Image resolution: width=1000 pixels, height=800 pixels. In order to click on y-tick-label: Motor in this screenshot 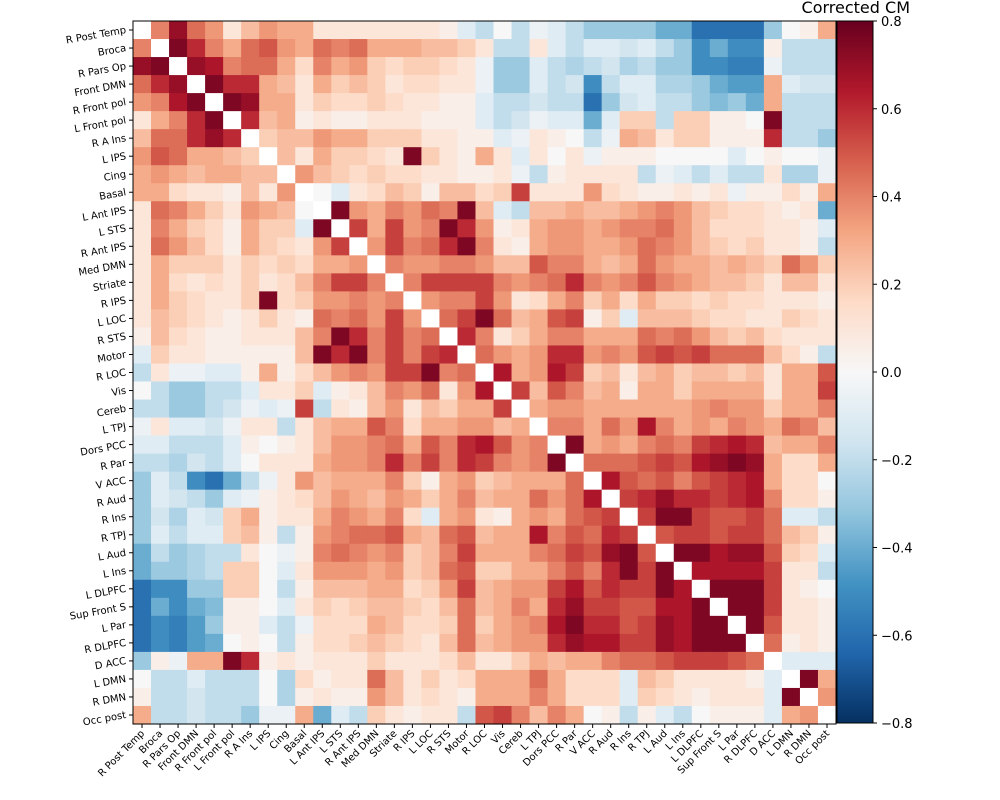, I will do `click(112, 357)`.